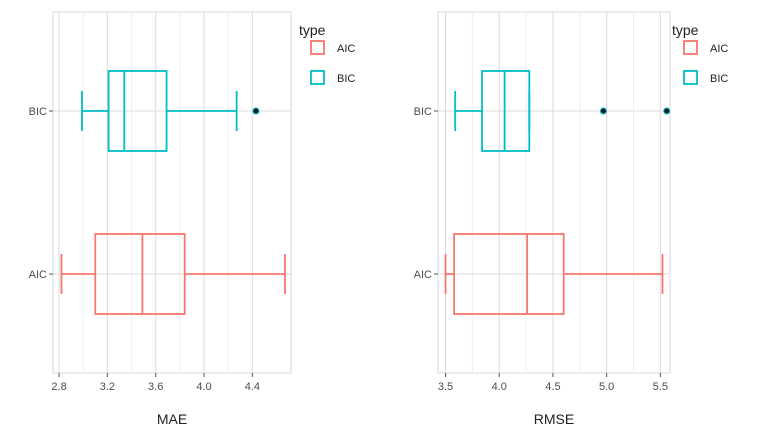 The width and height of the screenshot is (762, 437). I want to click on x-tick-label: 3.2, so click(107, 387).